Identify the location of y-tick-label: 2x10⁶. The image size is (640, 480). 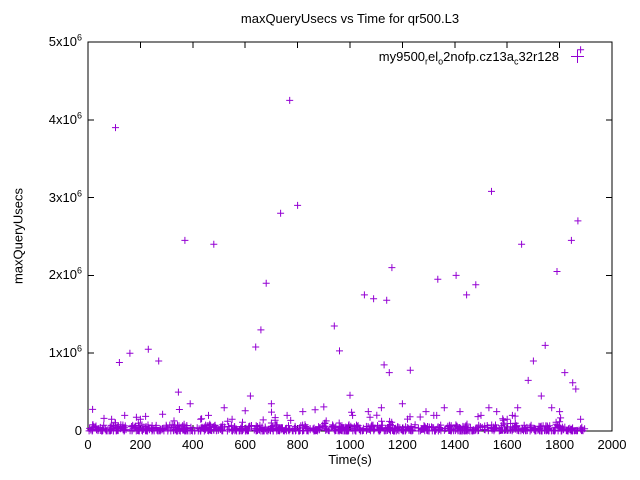
(65, 274).